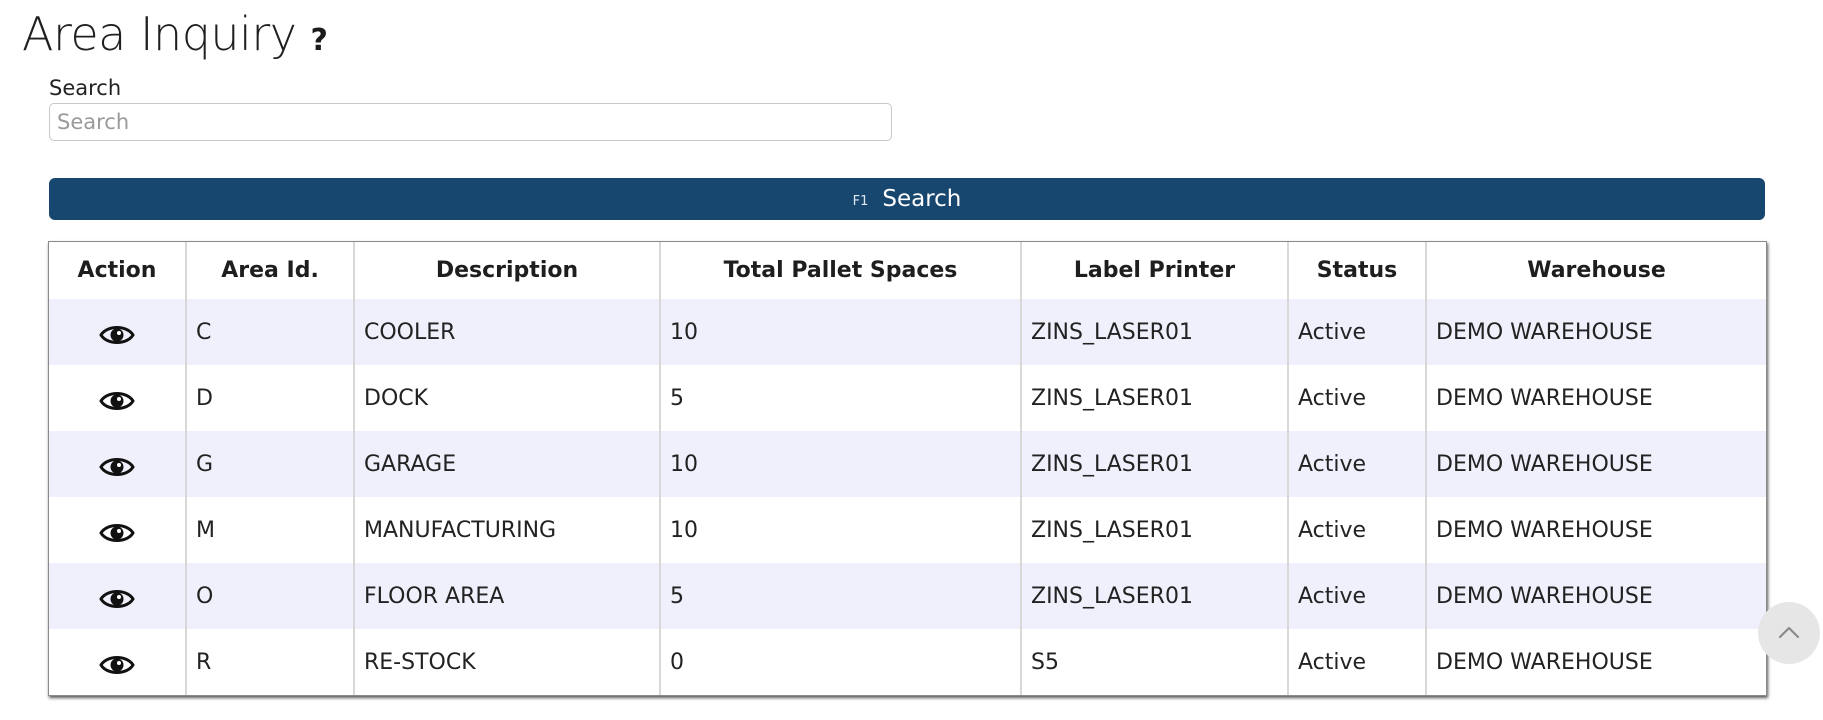  I want to click on column-header-action: Action, so click(118, 270).